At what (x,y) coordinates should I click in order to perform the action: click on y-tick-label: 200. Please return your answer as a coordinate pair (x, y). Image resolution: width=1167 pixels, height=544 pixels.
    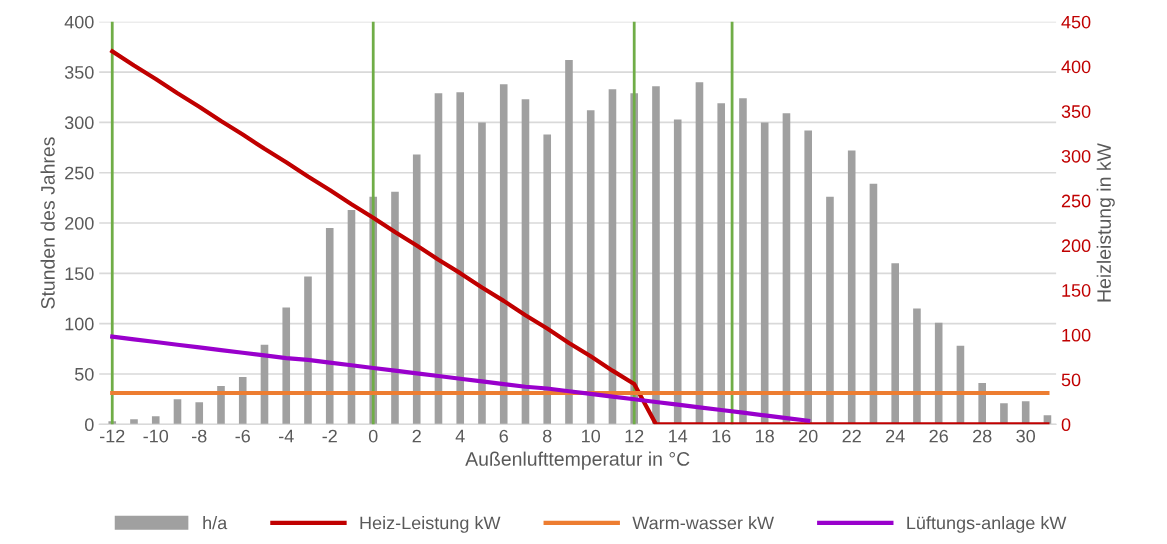
    Looking at the image, I should click on (79, 223).